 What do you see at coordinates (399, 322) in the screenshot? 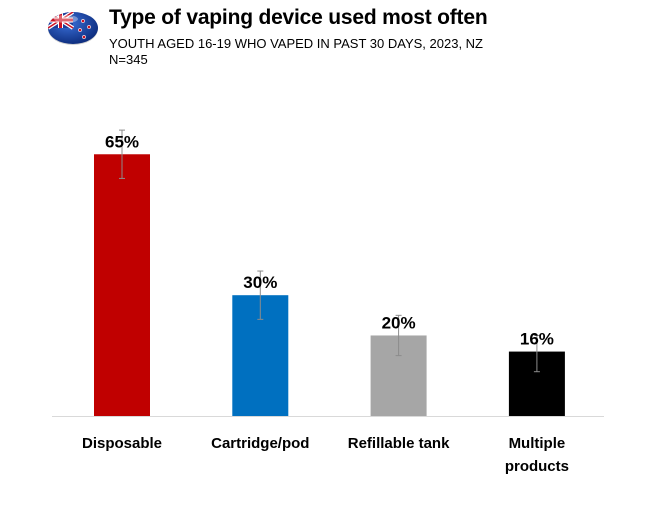
I see `data-label: 20%` at bounding box center [399, 322].